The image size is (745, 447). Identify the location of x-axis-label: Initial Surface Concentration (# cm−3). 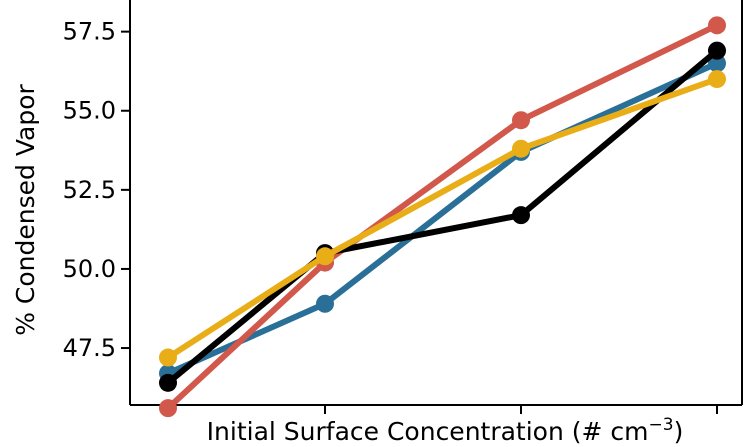
(445, 430).